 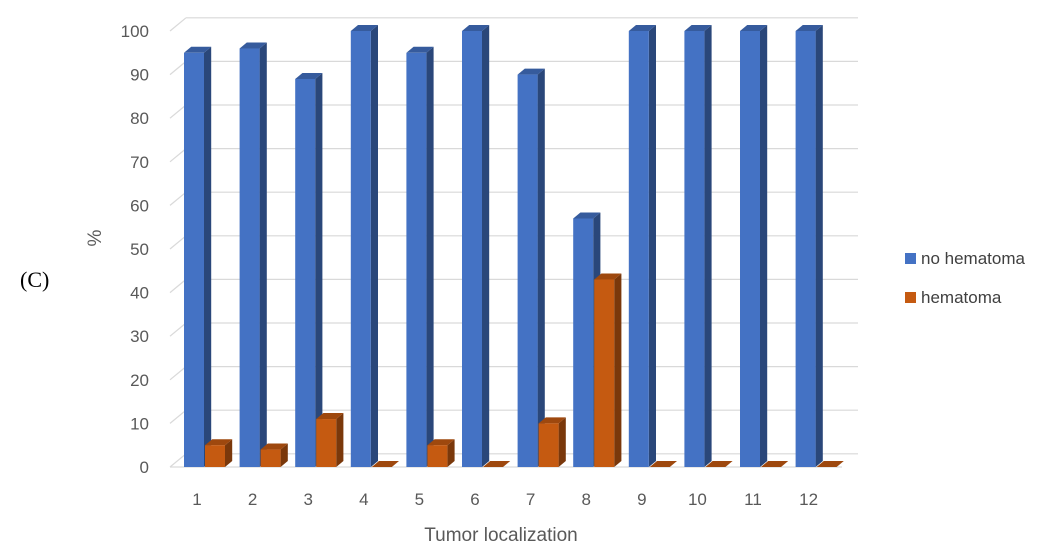 I want to click on y-tick-label: 60, so click(x=139, y=205).